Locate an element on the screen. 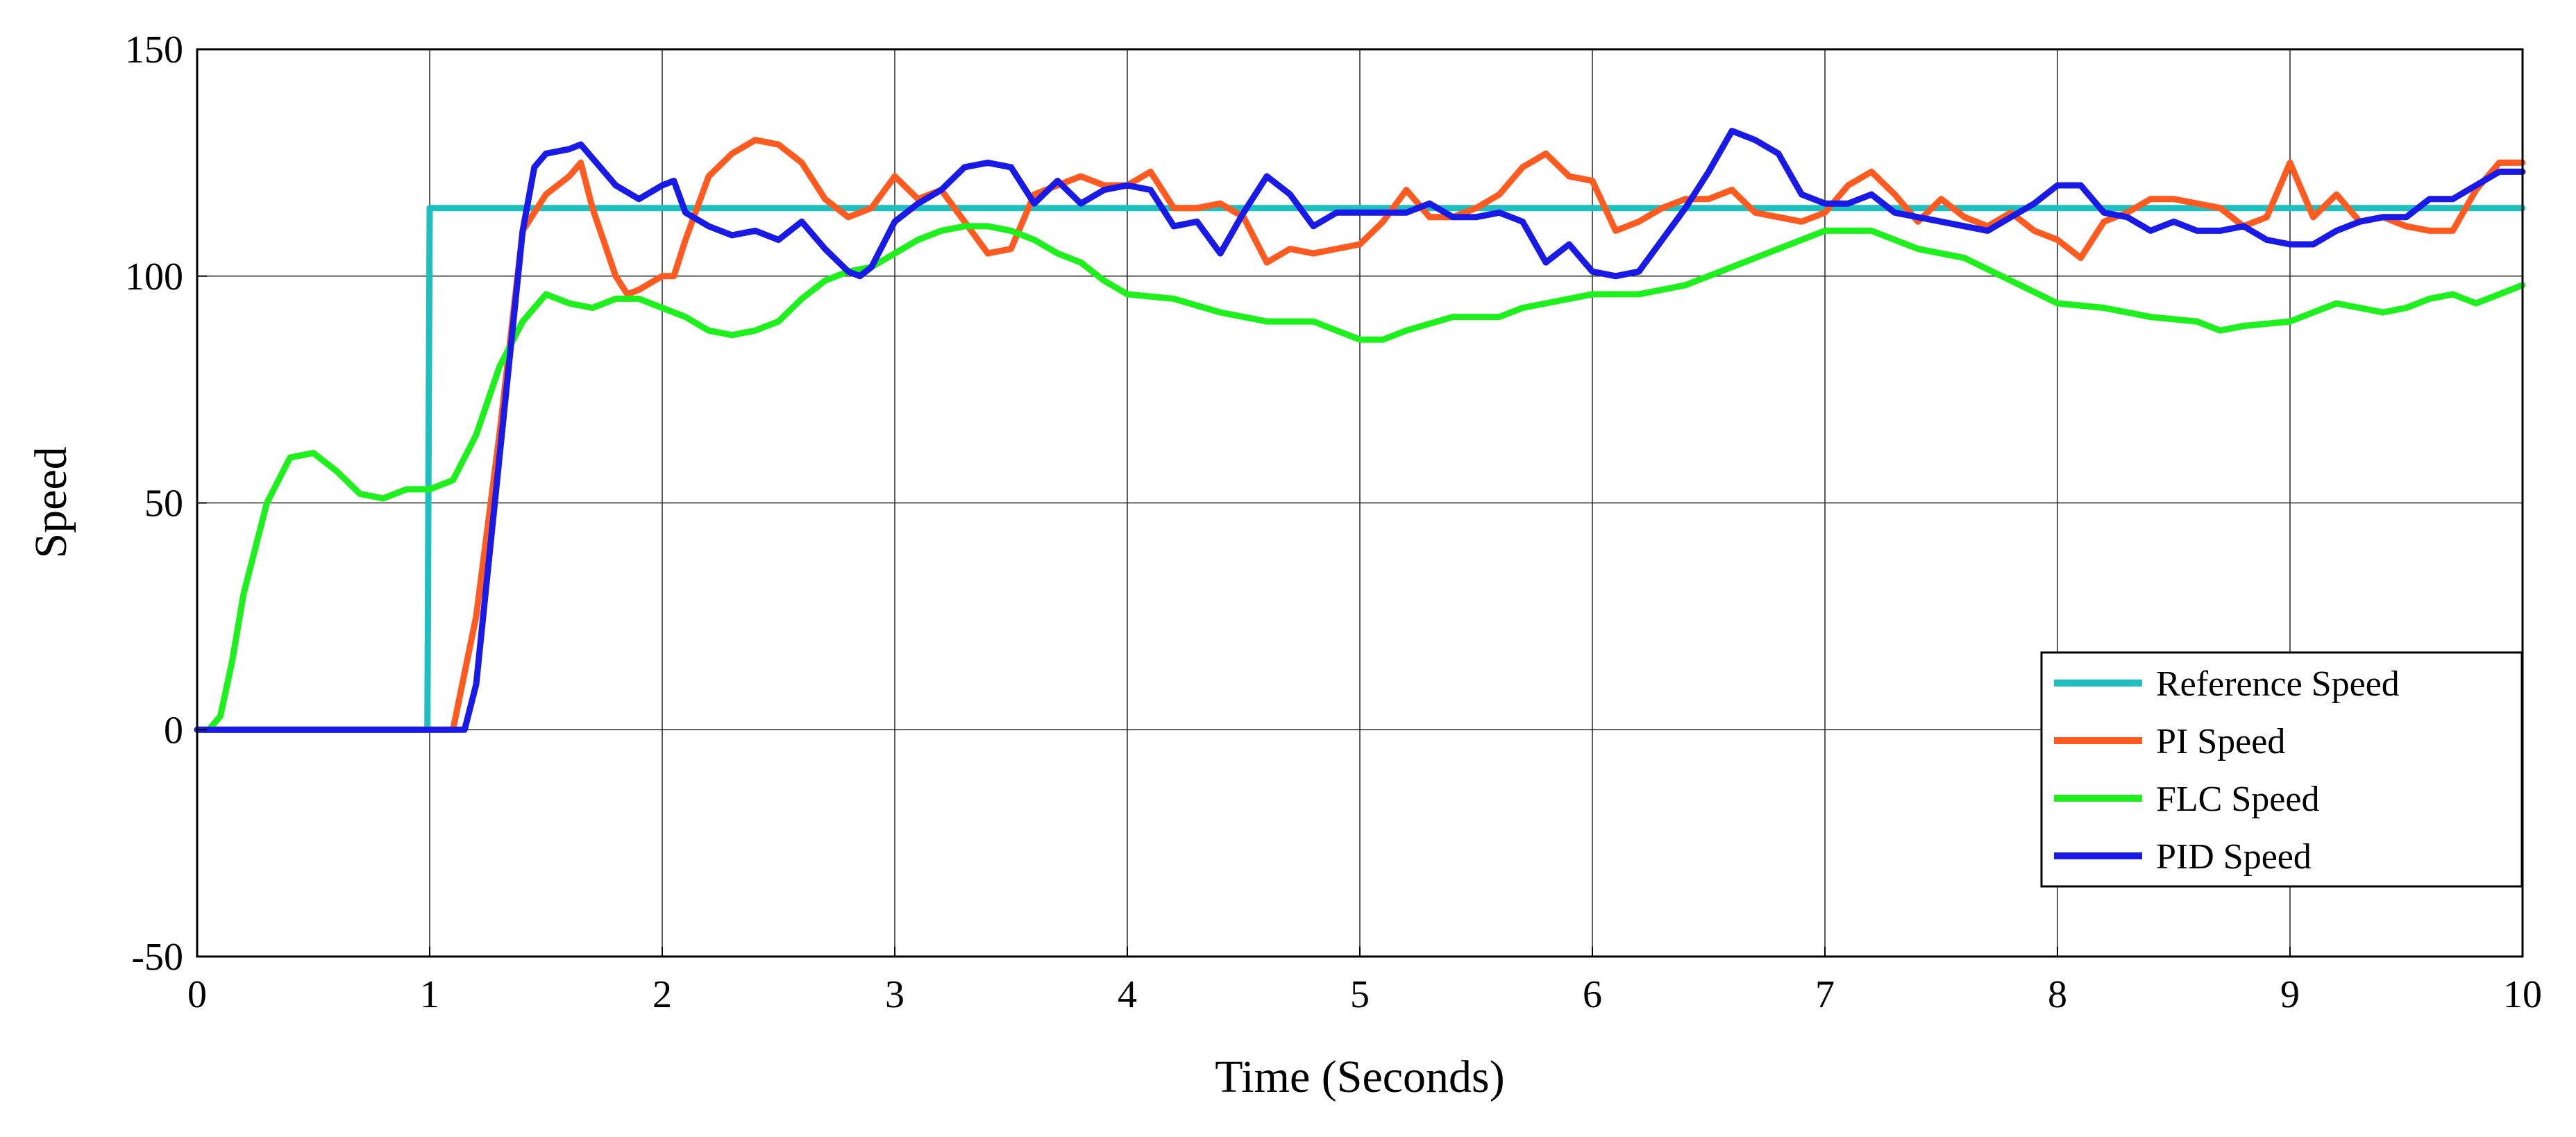 The image size is (2576, 1137). x-tick-label: 4 is located at coordinates (1127, 994).